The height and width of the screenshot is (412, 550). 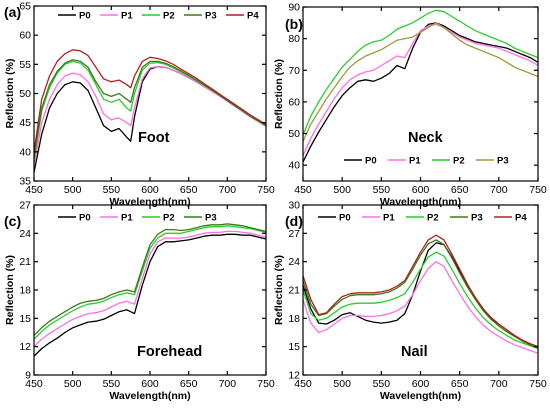 What do you see at coordinates (12, 12) in the screenshot?
I see `panel-letter: (a)` at bounding box center [12, 12].